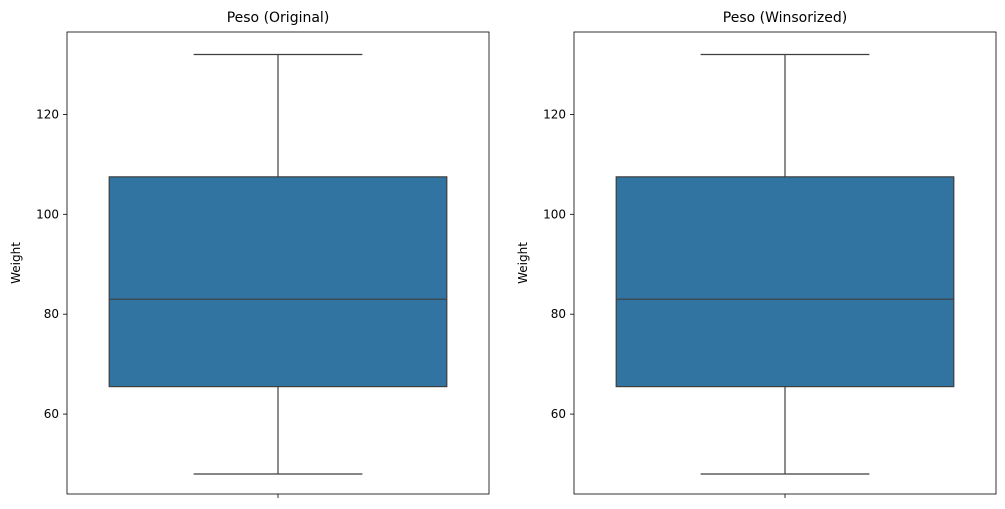 The width and height of the screenshot is (1005, 509). Describe the element at coordinates (278, 18) in the screenshot. I see `chart-title: Peso (Original)` at that location.